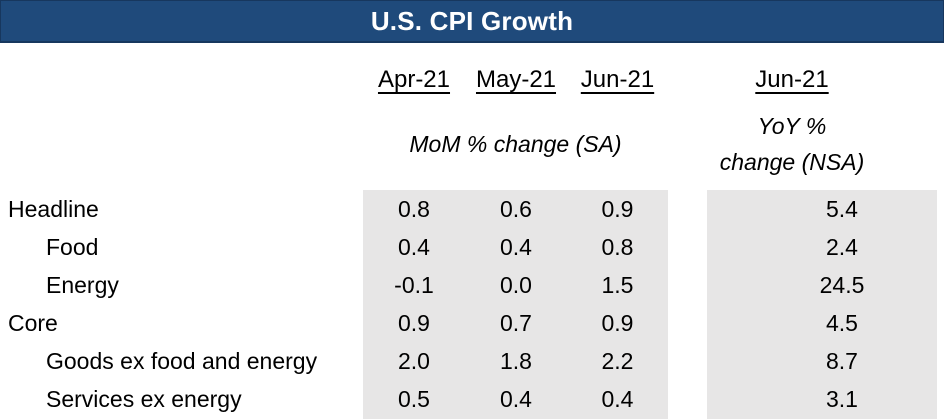 Image resolution: width=944 pixels, height=419 pixels. I want to click on value-core-yoy: 4.5, so click(842, 322).